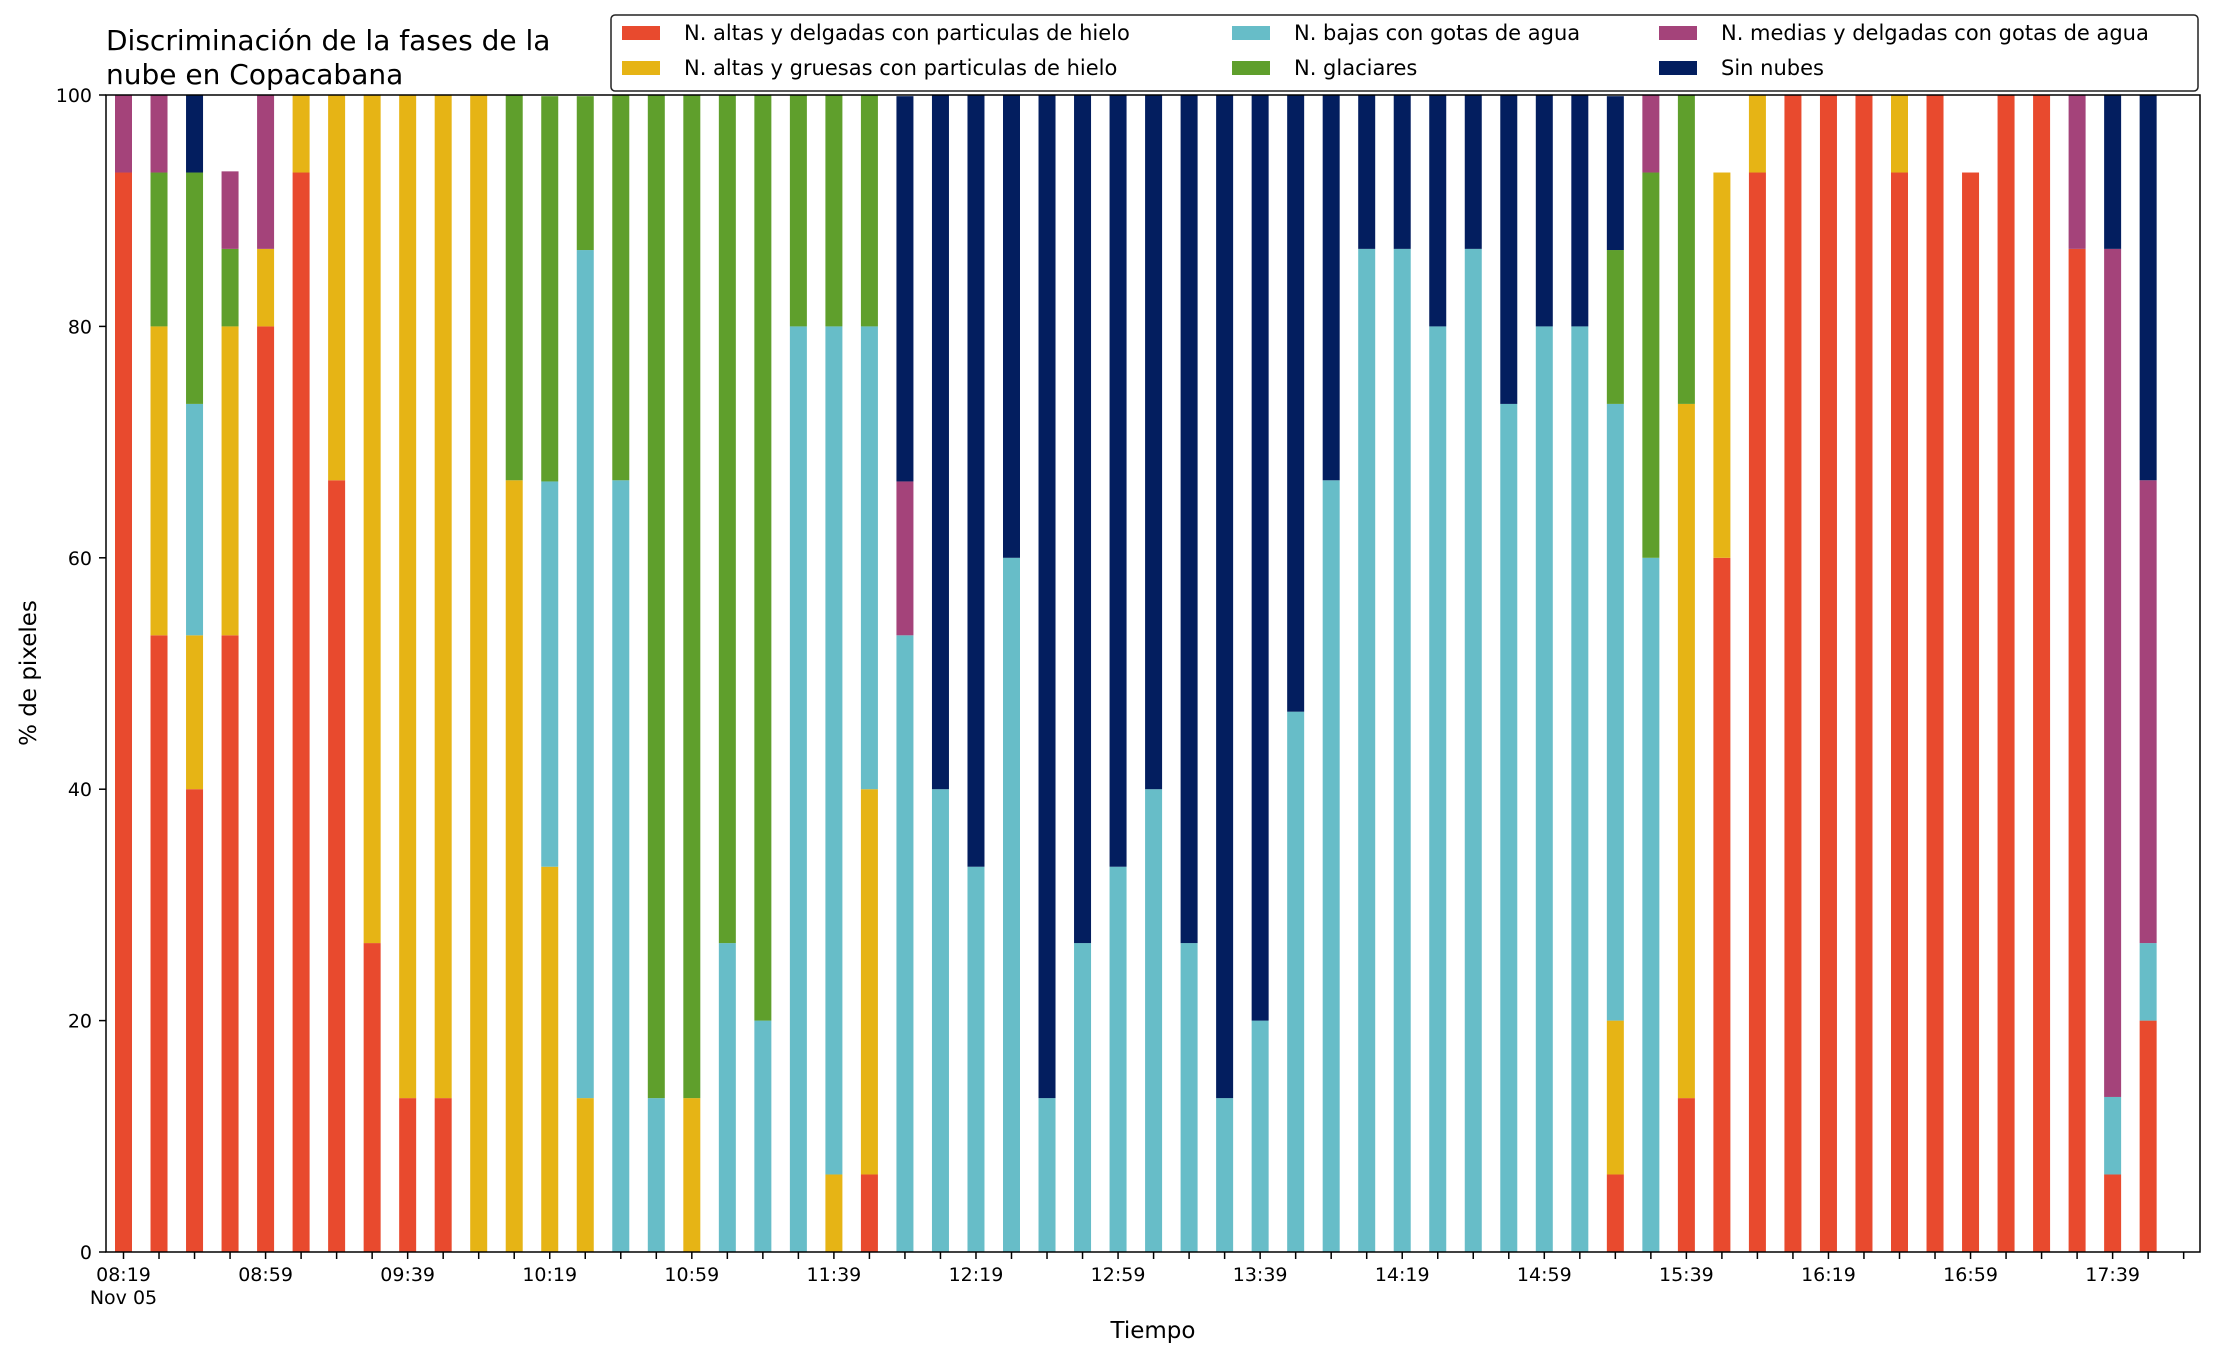  I want to click on legend-label: Sin nubes, so click(1772, 68).